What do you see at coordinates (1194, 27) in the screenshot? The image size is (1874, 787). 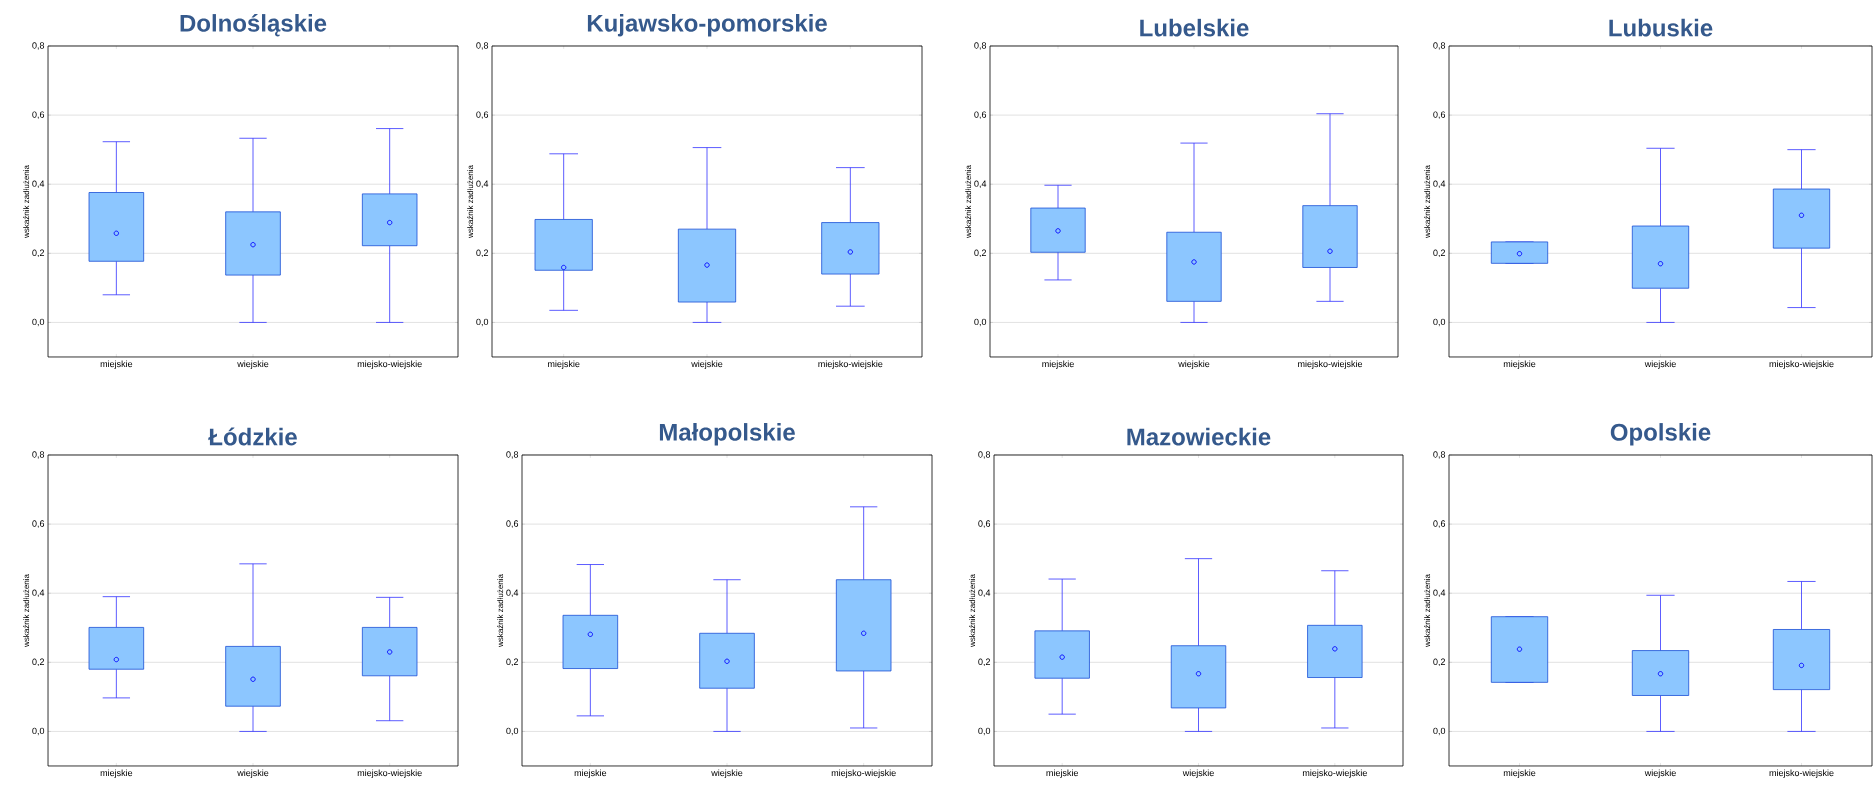 I see `chart-title: Lubelskie` at bounding box center [1194, 27].